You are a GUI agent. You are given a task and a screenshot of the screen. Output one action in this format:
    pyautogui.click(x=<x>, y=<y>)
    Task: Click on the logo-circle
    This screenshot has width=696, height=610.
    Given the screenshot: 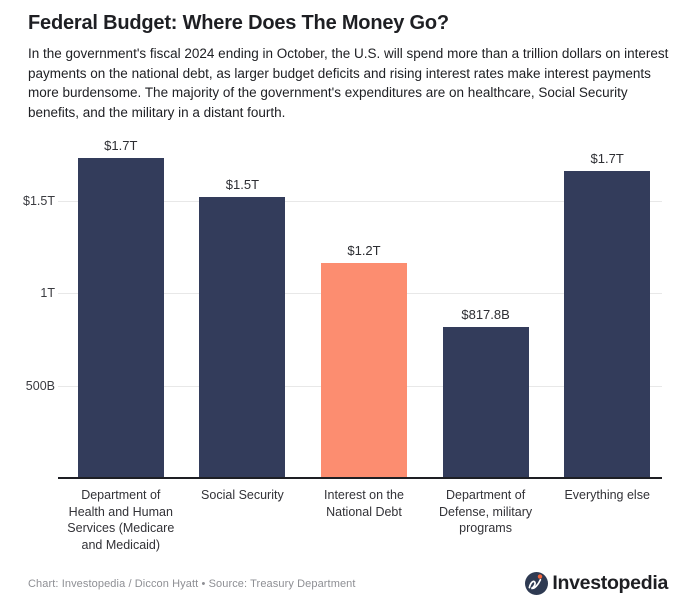 What is the action you would take?
    pyautogui.click(x=537, y=583)
    